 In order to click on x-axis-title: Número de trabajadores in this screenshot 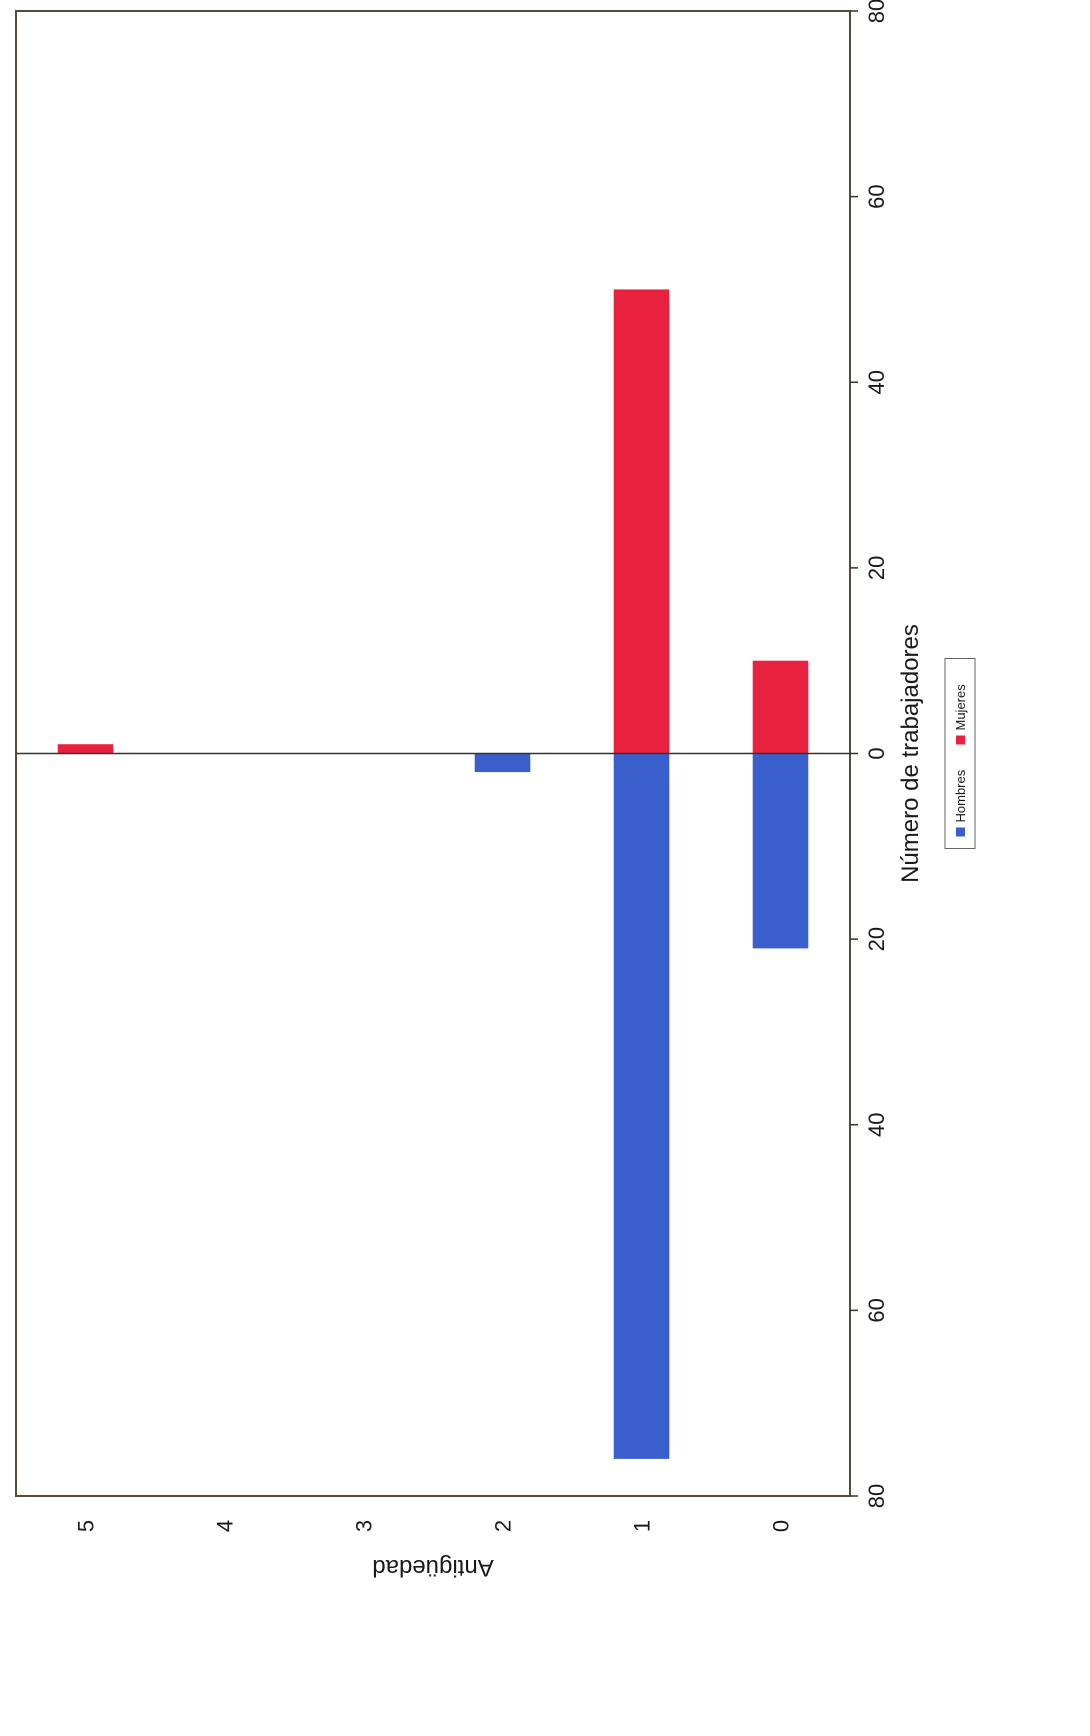, I will do `click(910, 753)`.